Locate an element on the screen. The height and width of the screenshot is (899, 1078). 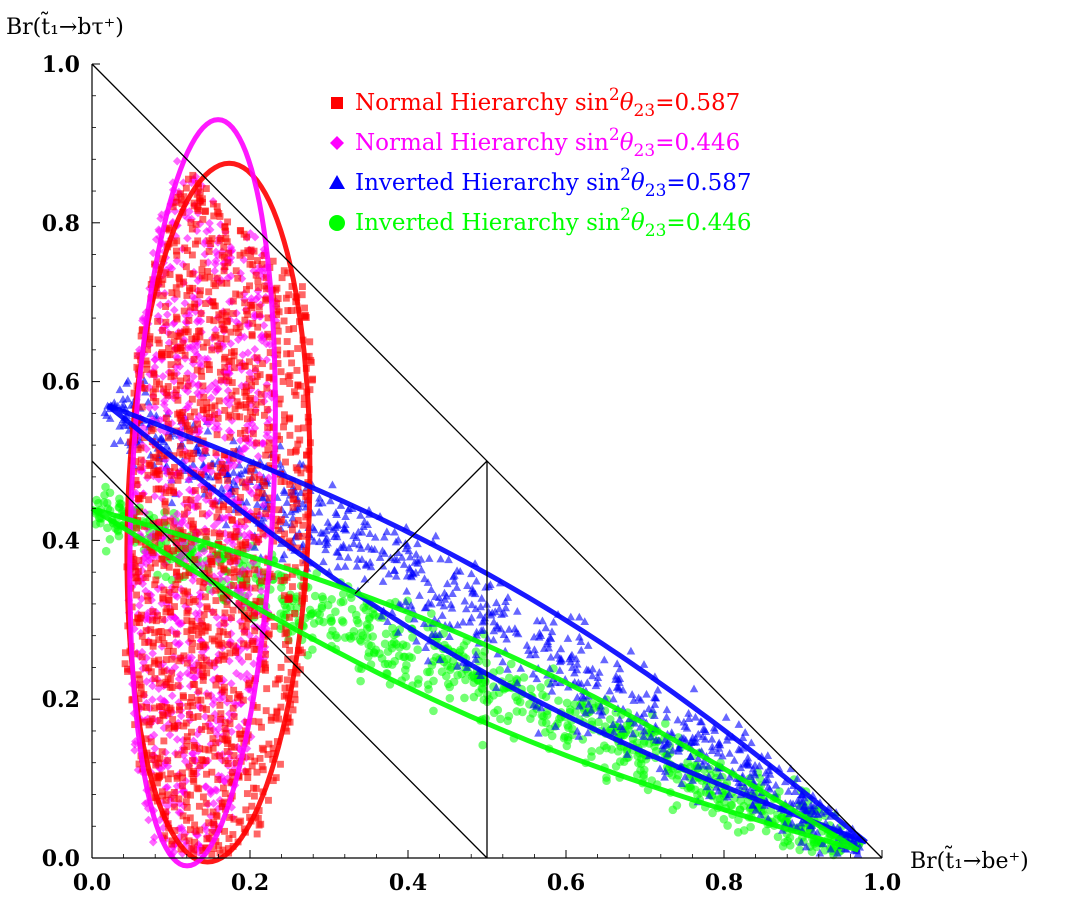
y-tick-label: 0.8 is located at coordinates (61, 224).